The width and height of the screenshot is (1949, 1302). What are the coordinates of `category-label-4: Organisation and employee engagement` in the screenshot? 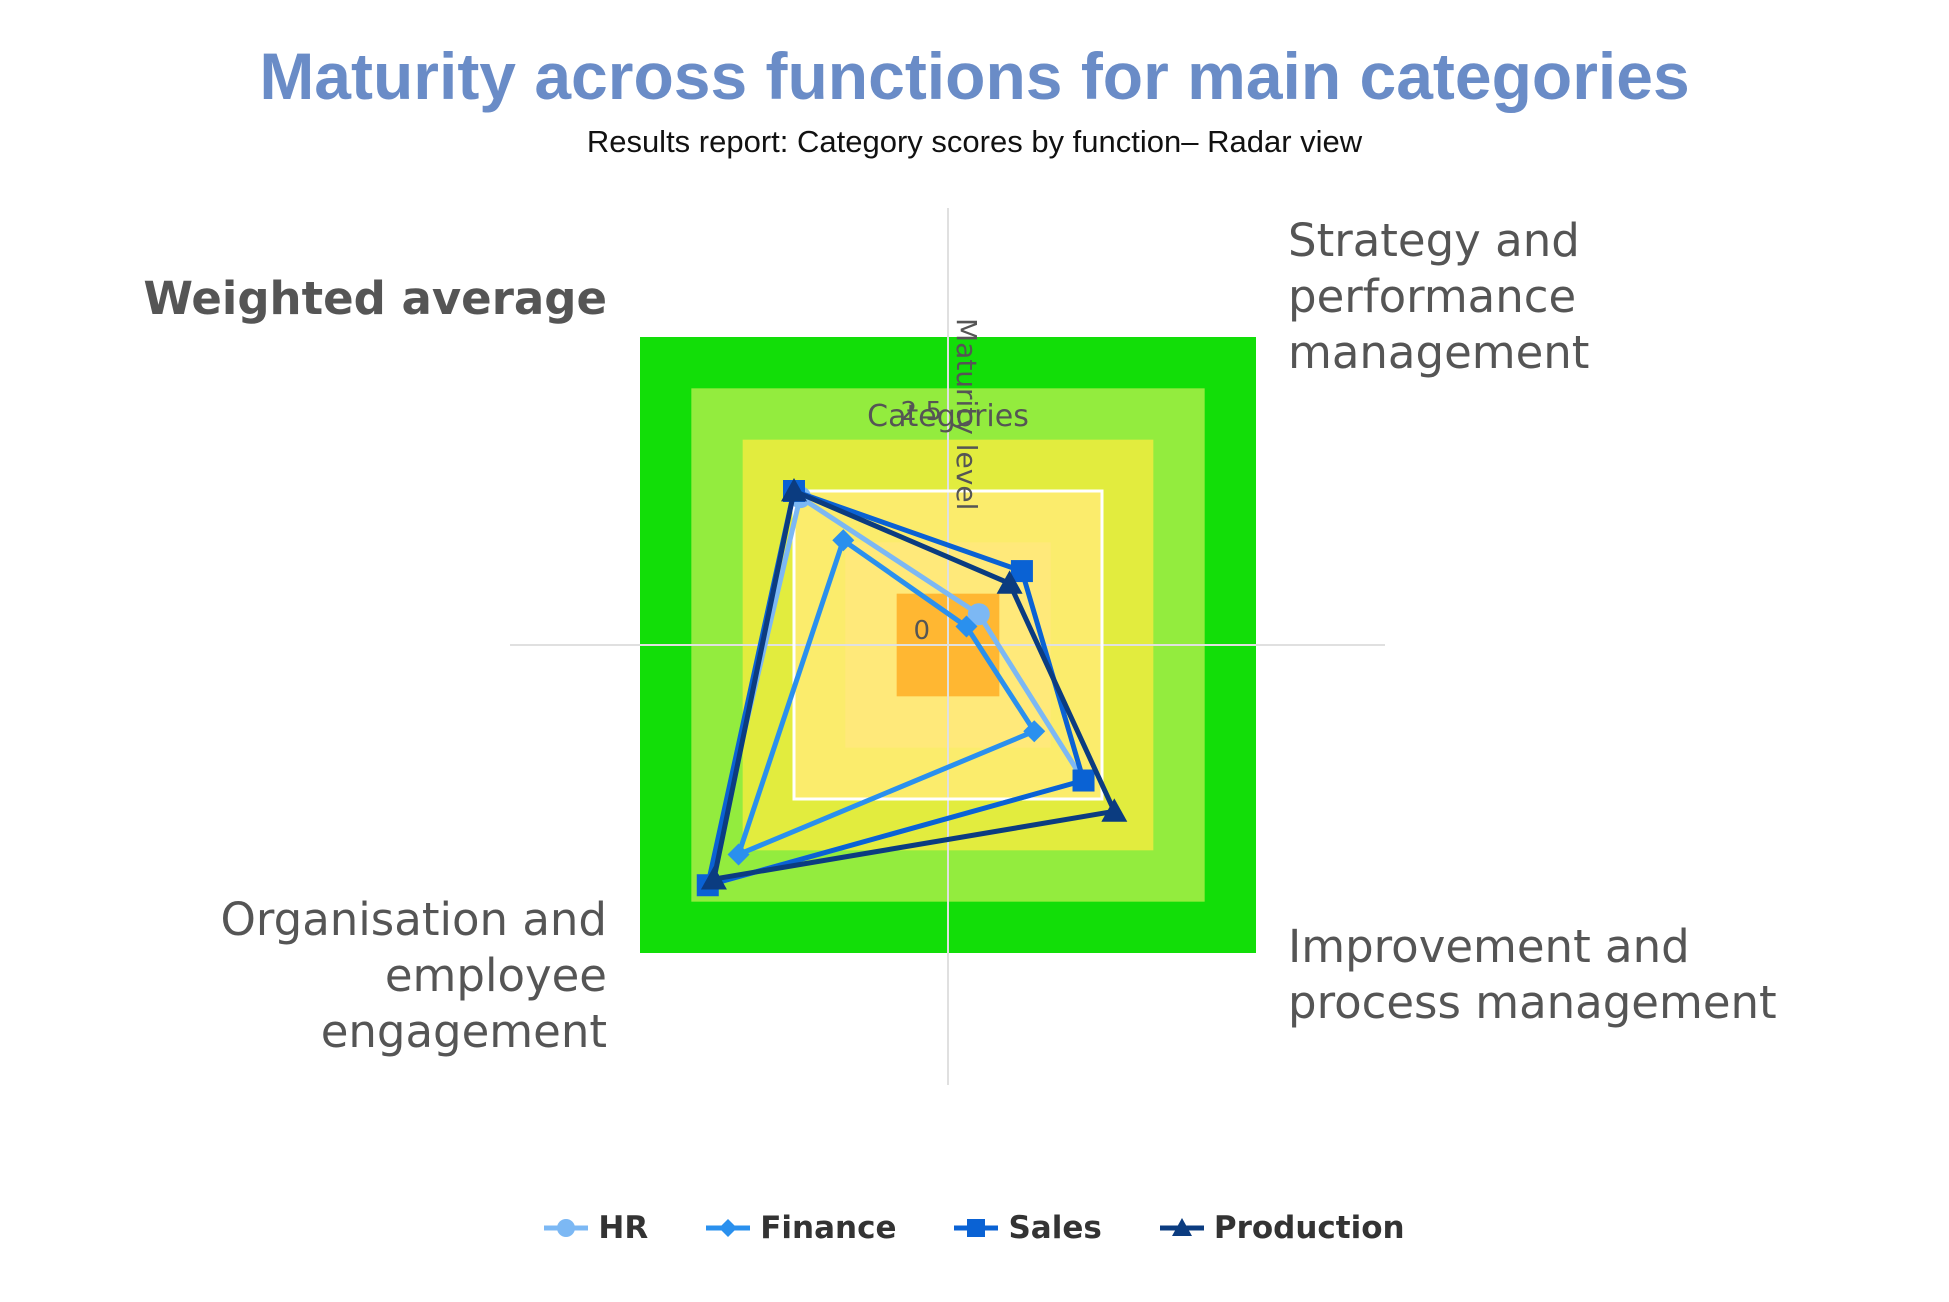 It's located at (414, 975).